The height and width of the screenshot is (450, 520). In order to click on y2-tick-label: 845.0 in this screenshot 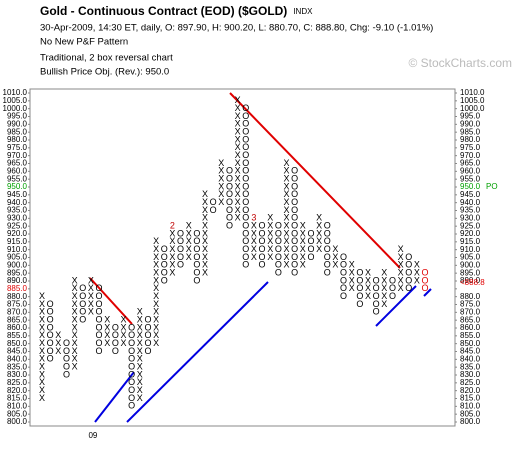, I will do `click(470, 351)`.